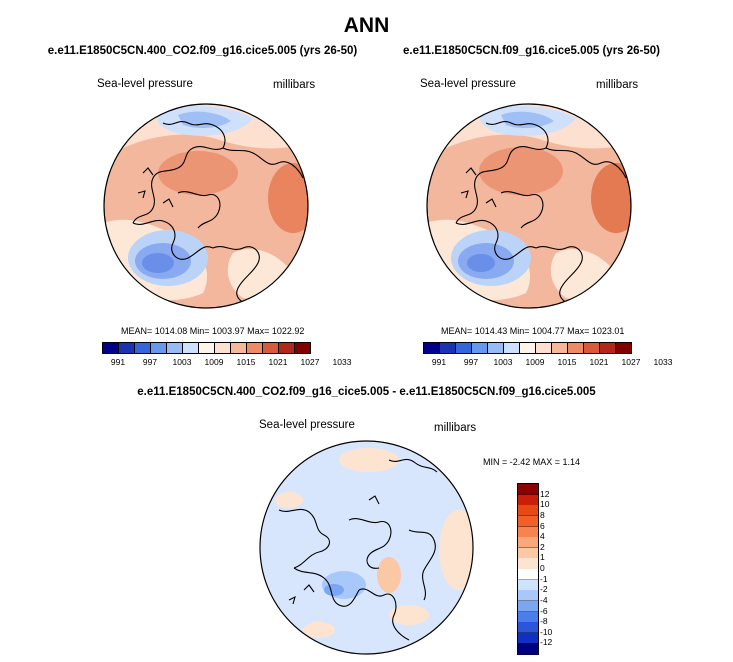  Describe the element at coordinates (521, 171) in the screenshot. I see `panel2-field-high-siberia` at that location.